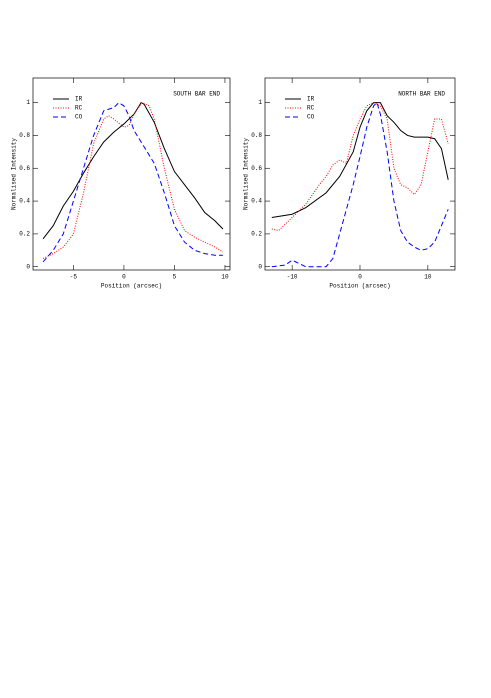 This screenshot has height=698, width=491. Describe the element at coordinates (196, 94) in the screenshot. I see `annotation: SOUTH BAR END` at that location.